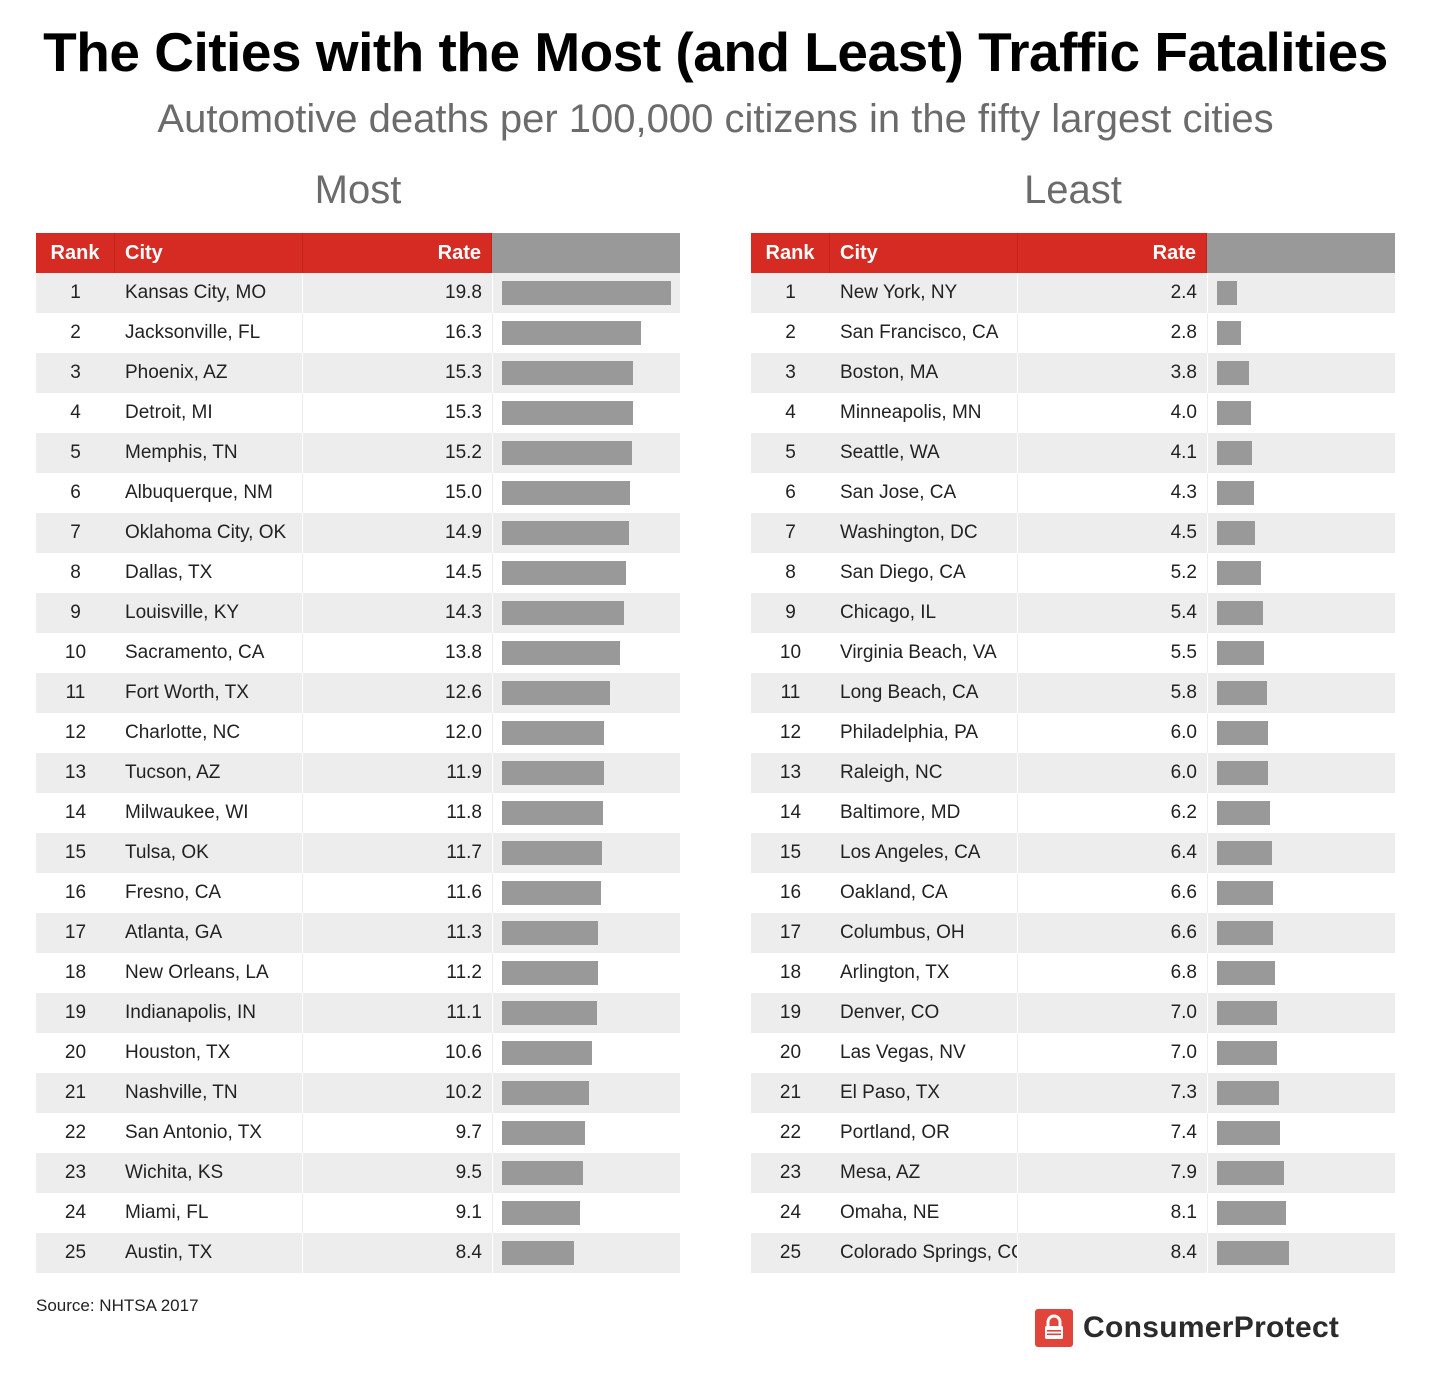 The height and width of the screenshot is (1380, 1431). I want to click on table-row: 12 Charlotte, NC 12.0, so click(358, 733).